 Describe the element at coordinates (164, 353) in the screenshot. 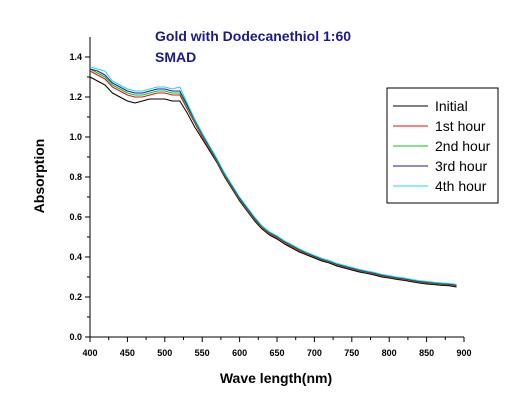

I see `x-tick-label: 500` at that location.